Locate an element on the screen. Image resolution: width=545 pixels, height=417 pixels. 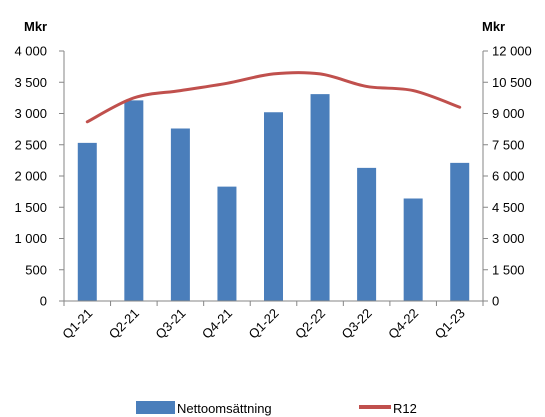
x-tick-label: Q4-21 is located at coordinates (217, 324).